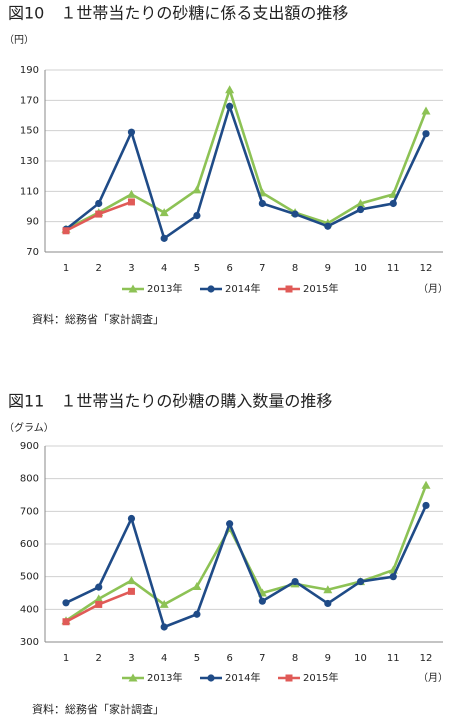 This screenshot has width=450, height=717. I want to click on y-tick-label: 600, so click(29, 544).